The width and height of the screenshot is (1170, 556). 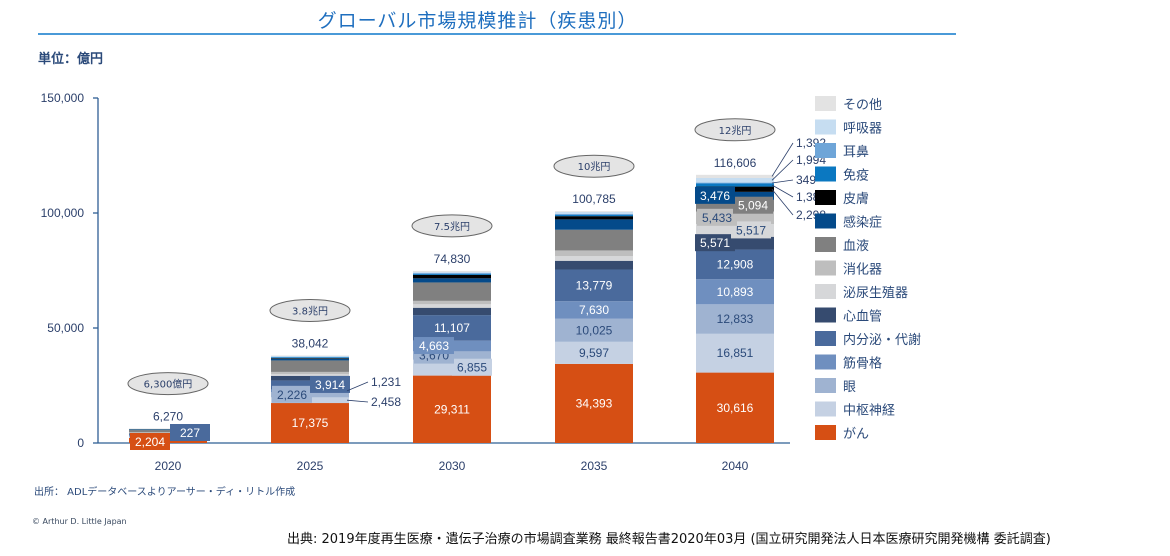 I want to click on callout-label: 6,300億円, so click(x=168, y=384).